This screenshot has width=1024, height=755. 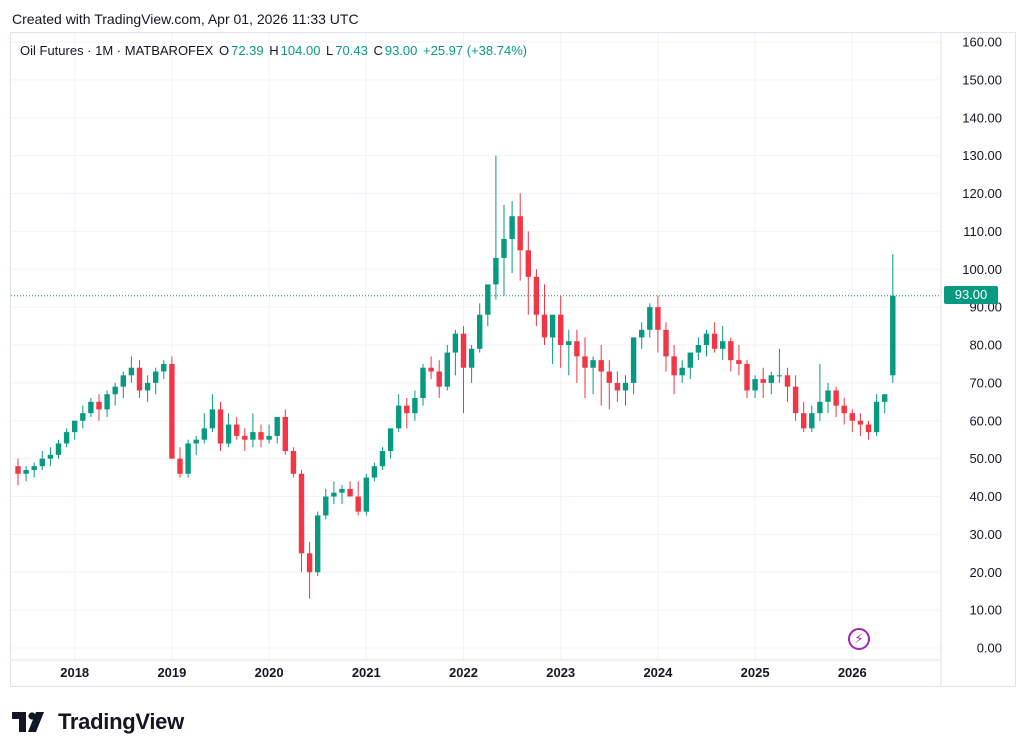 What do you see at coordinates (351, 50) in the screenshot?
I see `low-value: 70.43` at bounding box center [351, 50].